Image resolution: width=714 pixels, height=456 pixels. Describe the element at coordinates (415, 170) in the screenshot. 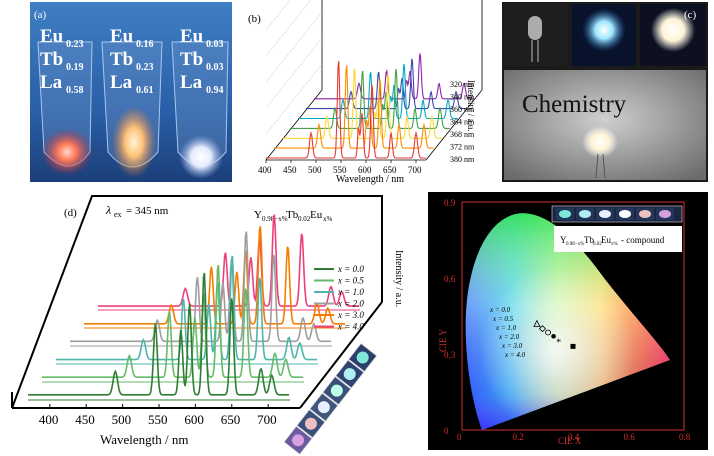

I see `panel-b-xtick: 700` at that location.